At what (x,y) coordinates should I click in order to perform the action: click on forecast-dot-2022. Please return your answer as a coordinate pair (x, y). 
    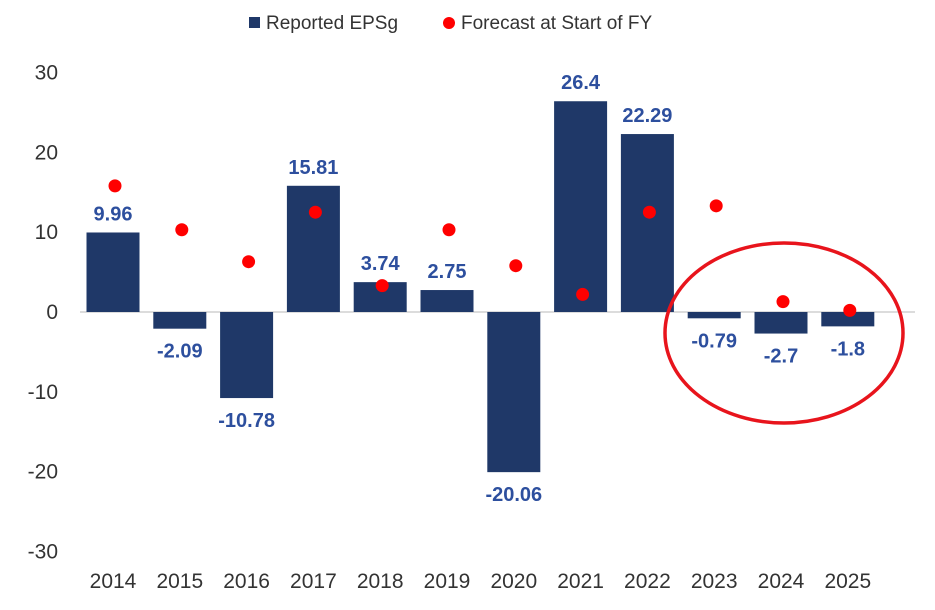
    Looking at the image, I should click on (649, 212).